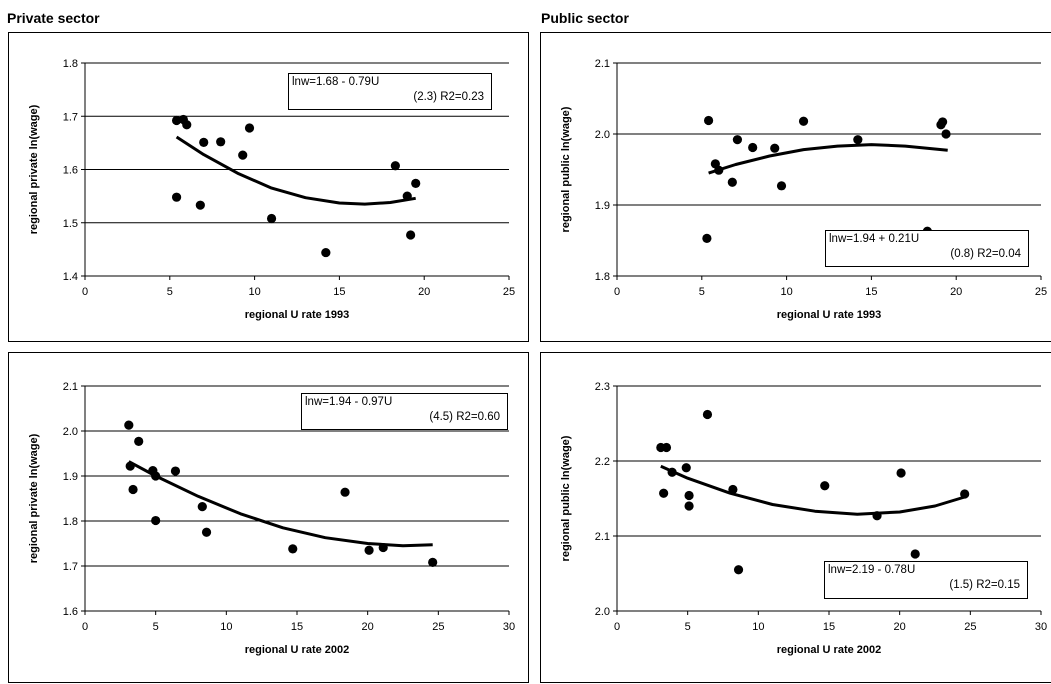  I want to click on x-tick-label: 30, so click(1041, 627).